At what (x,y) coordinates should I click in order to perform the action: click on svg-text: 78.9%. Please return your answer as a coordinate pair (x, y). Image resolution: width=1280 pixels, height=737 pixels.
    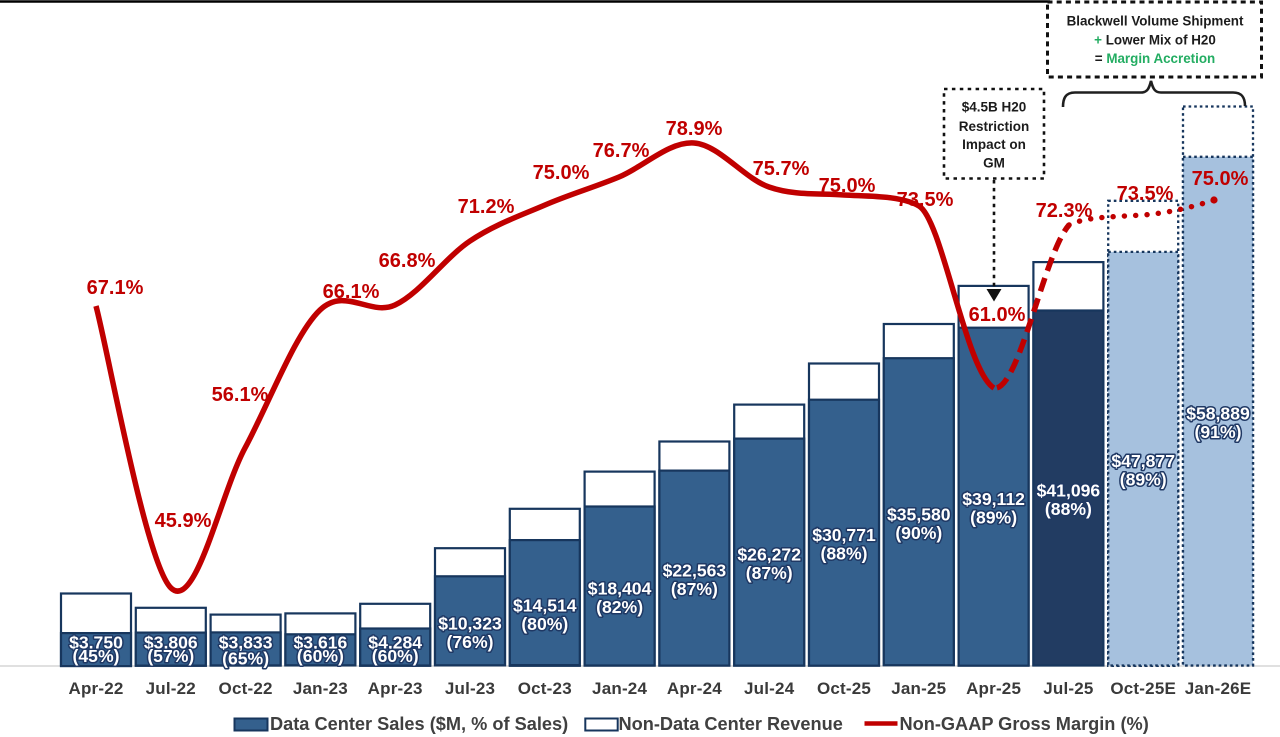
    Looking at the image, I should click on (694, 129).